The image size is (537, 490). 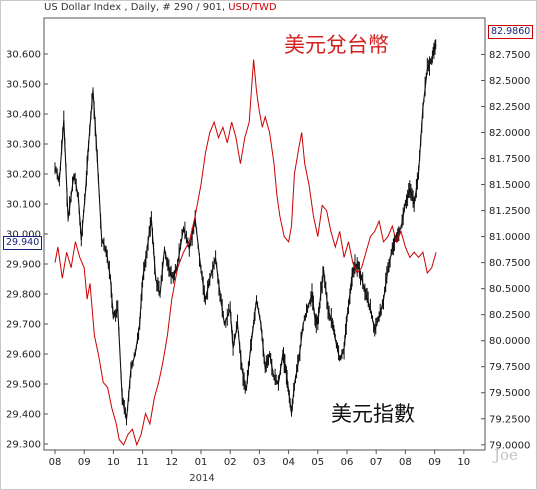 I want to click on left-tick-label: 30.400, so click(x=23, y=115).